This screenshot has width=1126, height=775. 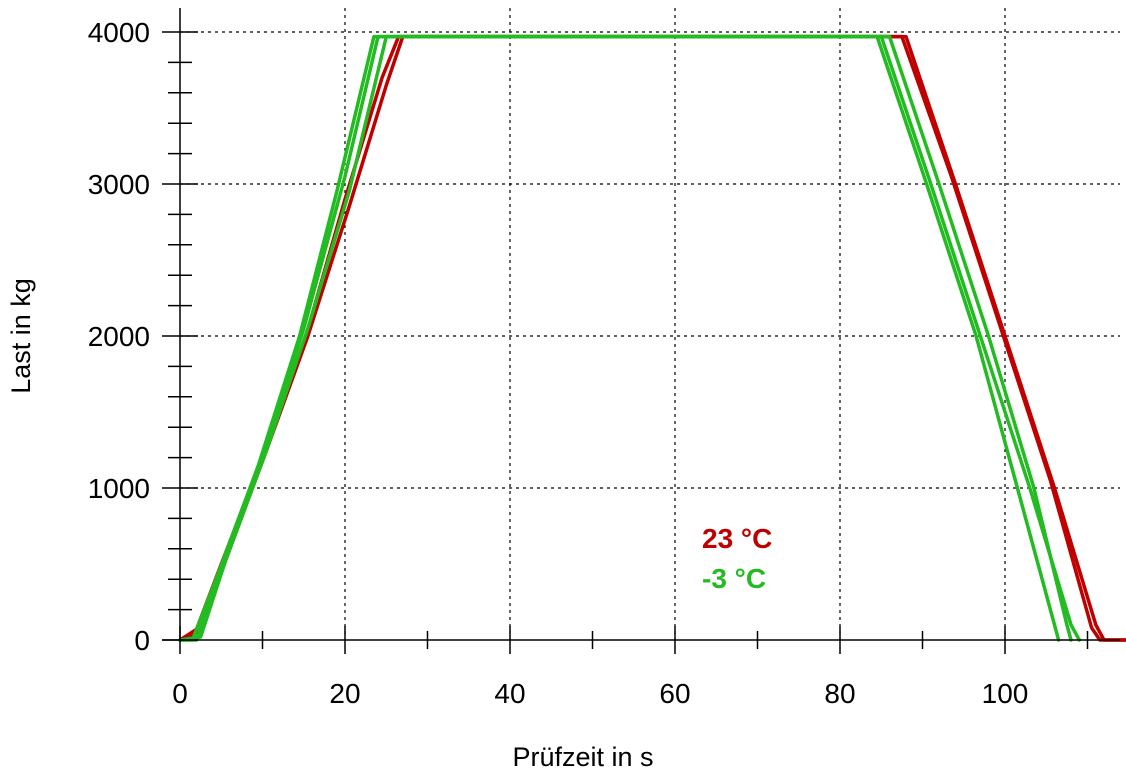 I want to click on y-tick-label: 0, so click(x=142, y=640).